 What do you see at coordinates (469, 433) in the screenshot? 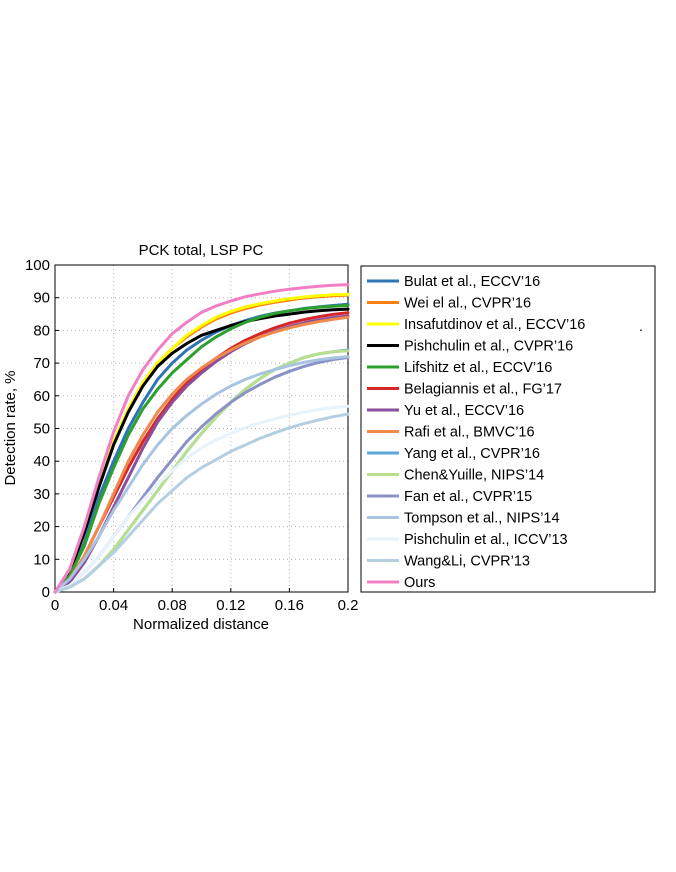
I see `legend-label: Rafi et al., BMVC’16` at bounding box center [469, 433].